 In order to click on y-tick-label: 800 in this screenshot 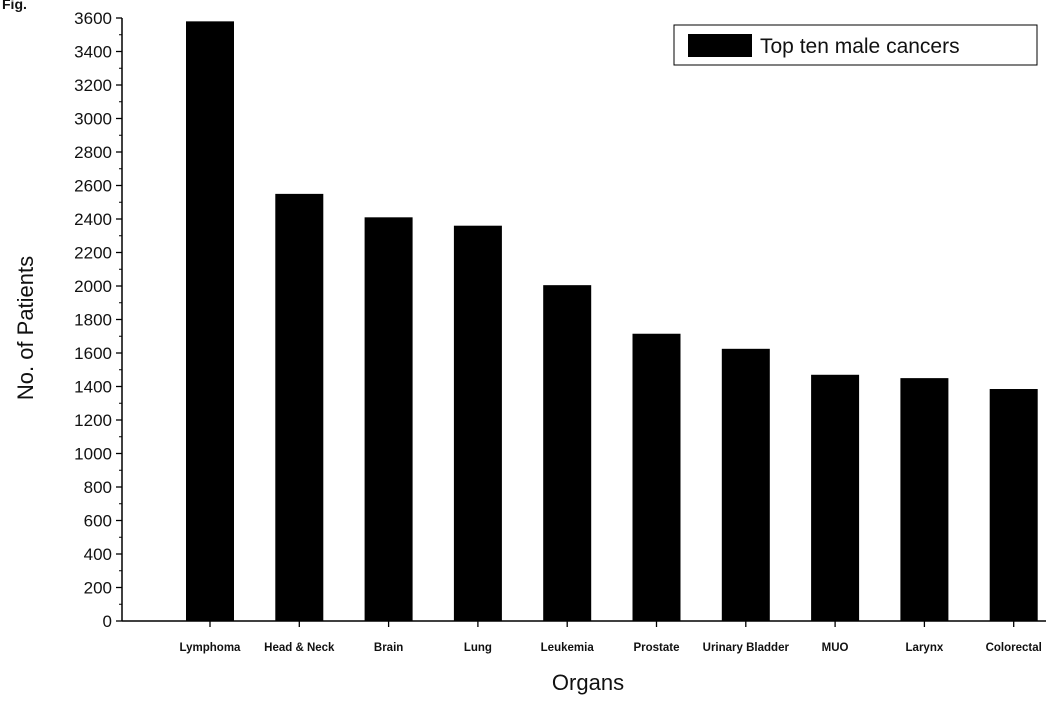, I will do `click(98, 487)`.